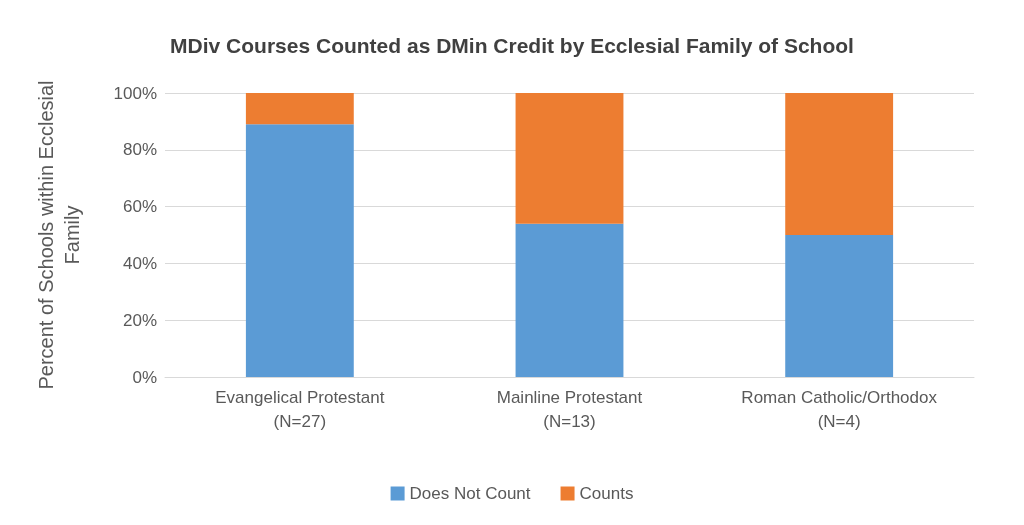 Image resolution: width=1024 pixels, height=525 pixels. I want to click on legend-label: Does Not Count, so click(470, 493).